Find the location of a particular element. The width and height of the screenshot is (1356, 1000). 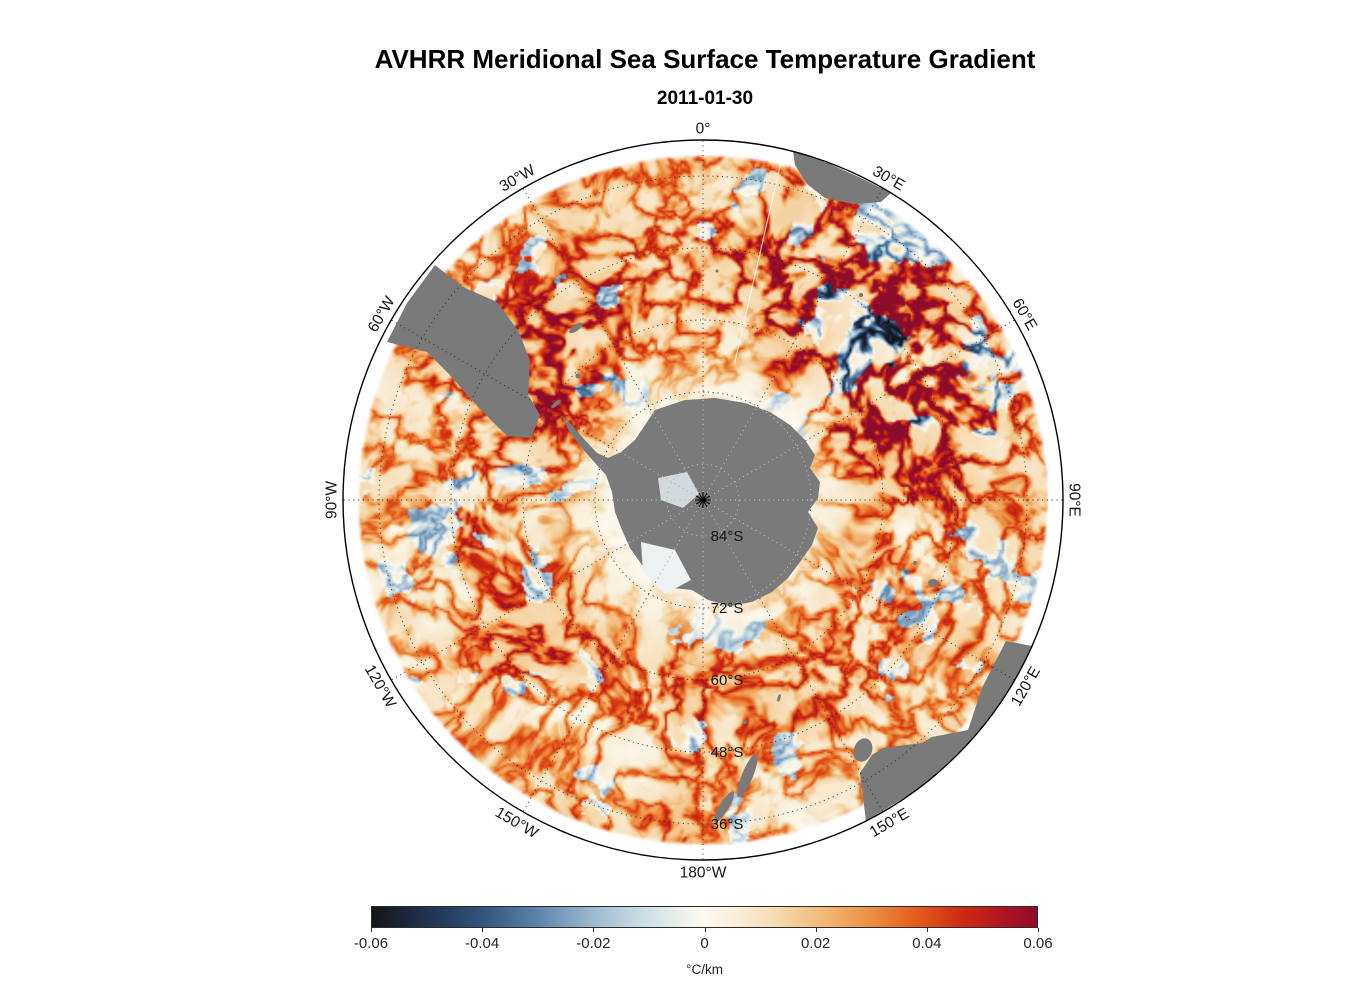

parallel-label: 48°S is located at coordinates (727, 752).